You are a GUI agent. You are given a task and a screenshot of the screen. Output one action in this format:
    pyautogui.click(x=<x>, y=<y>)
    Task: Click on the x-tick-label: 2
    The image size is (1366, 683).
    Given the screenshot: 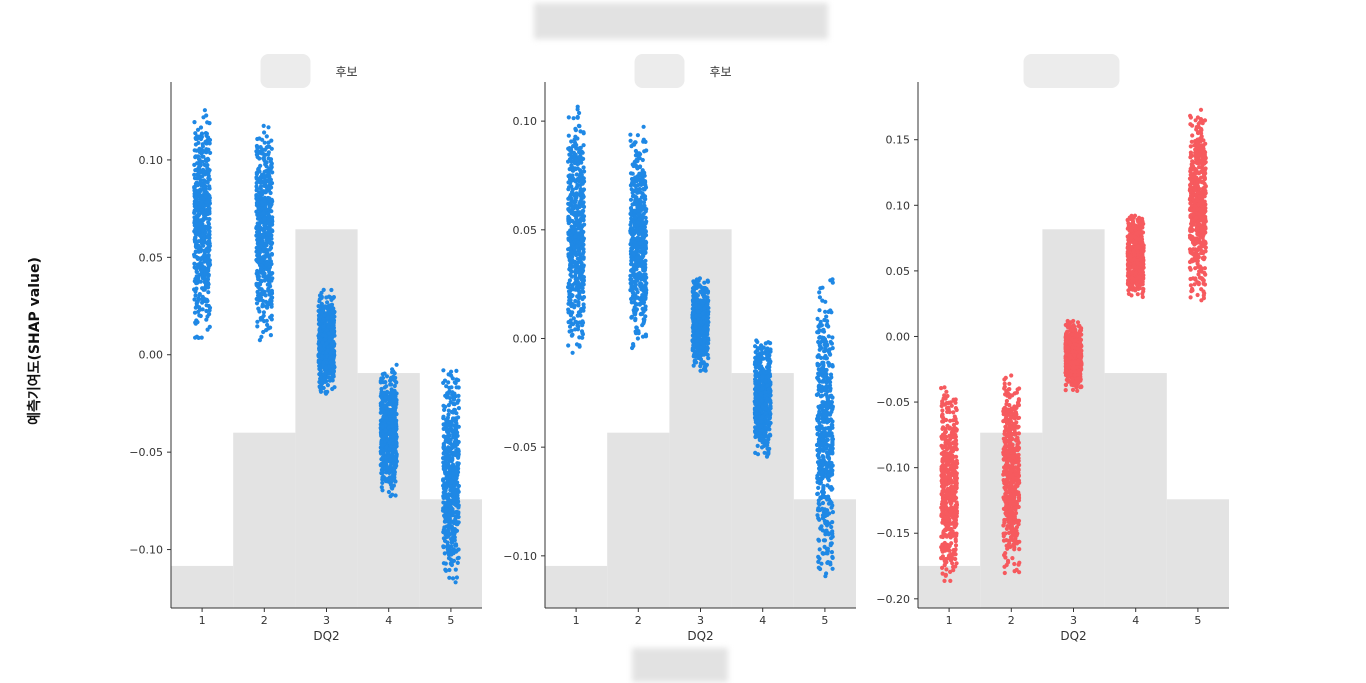 What is the action you would take?
    pyautogui.click(x=264, y=620)
    